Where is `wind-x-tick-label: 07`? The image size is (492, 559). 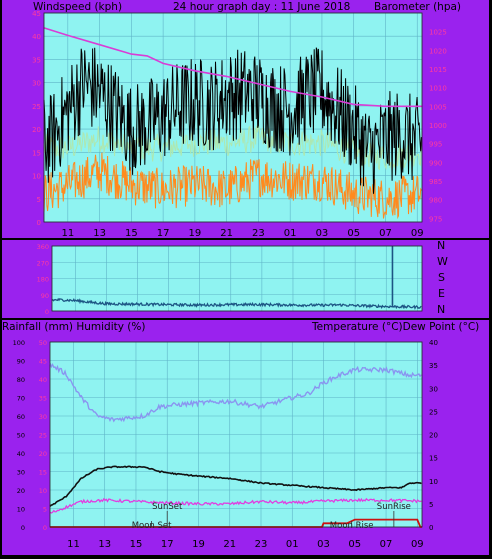 wind-x-tick-label: 07 is located at coordinates (385, 233).